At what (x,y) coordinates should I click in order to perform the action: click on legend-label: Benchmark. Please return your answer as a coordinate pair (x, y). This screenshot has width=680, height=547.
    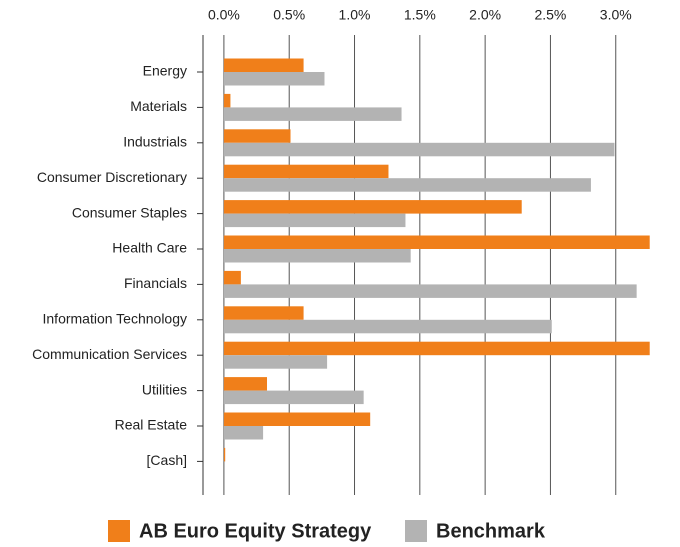
    Looking at the image, I should click on (491, 531).